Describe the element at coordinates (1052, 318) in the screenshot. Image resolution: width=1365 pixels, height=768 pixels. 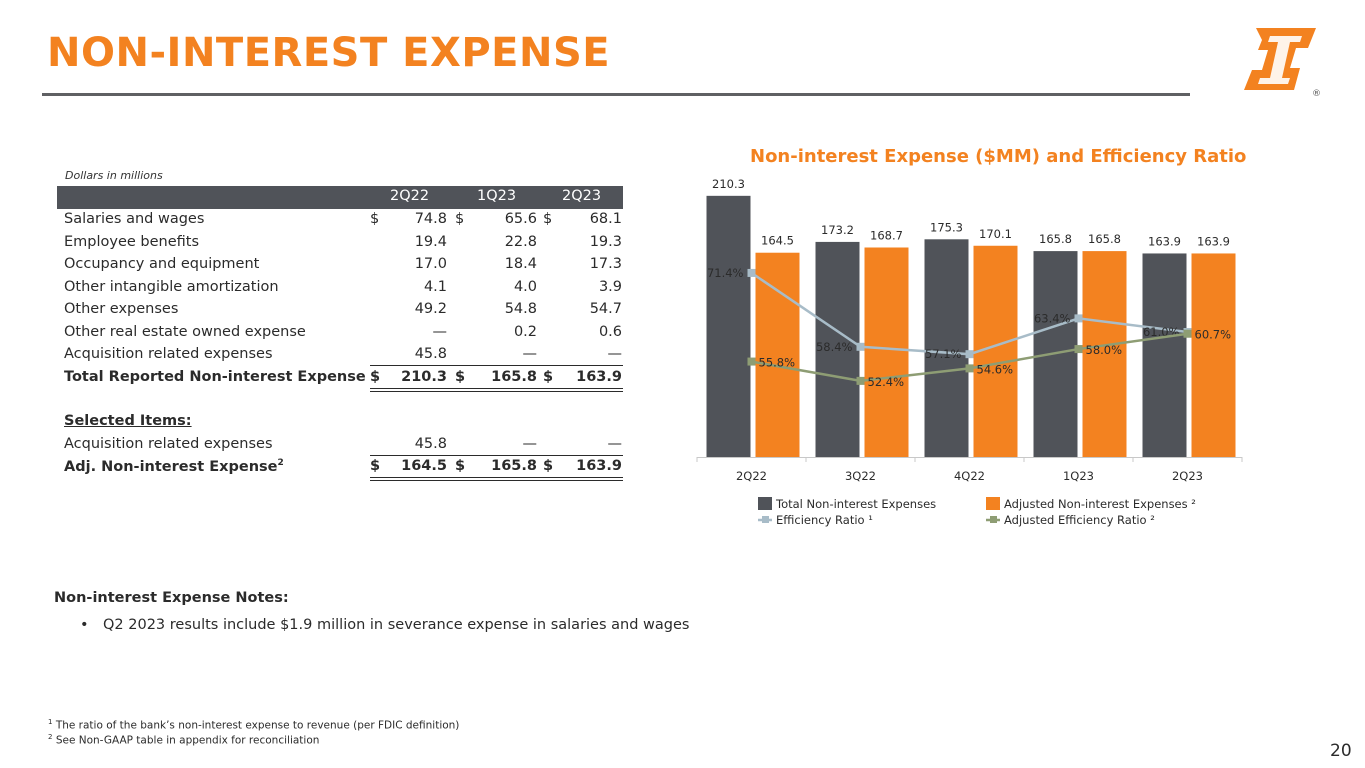
I see `efficiency-ratio-label: 63.4%` at that location.